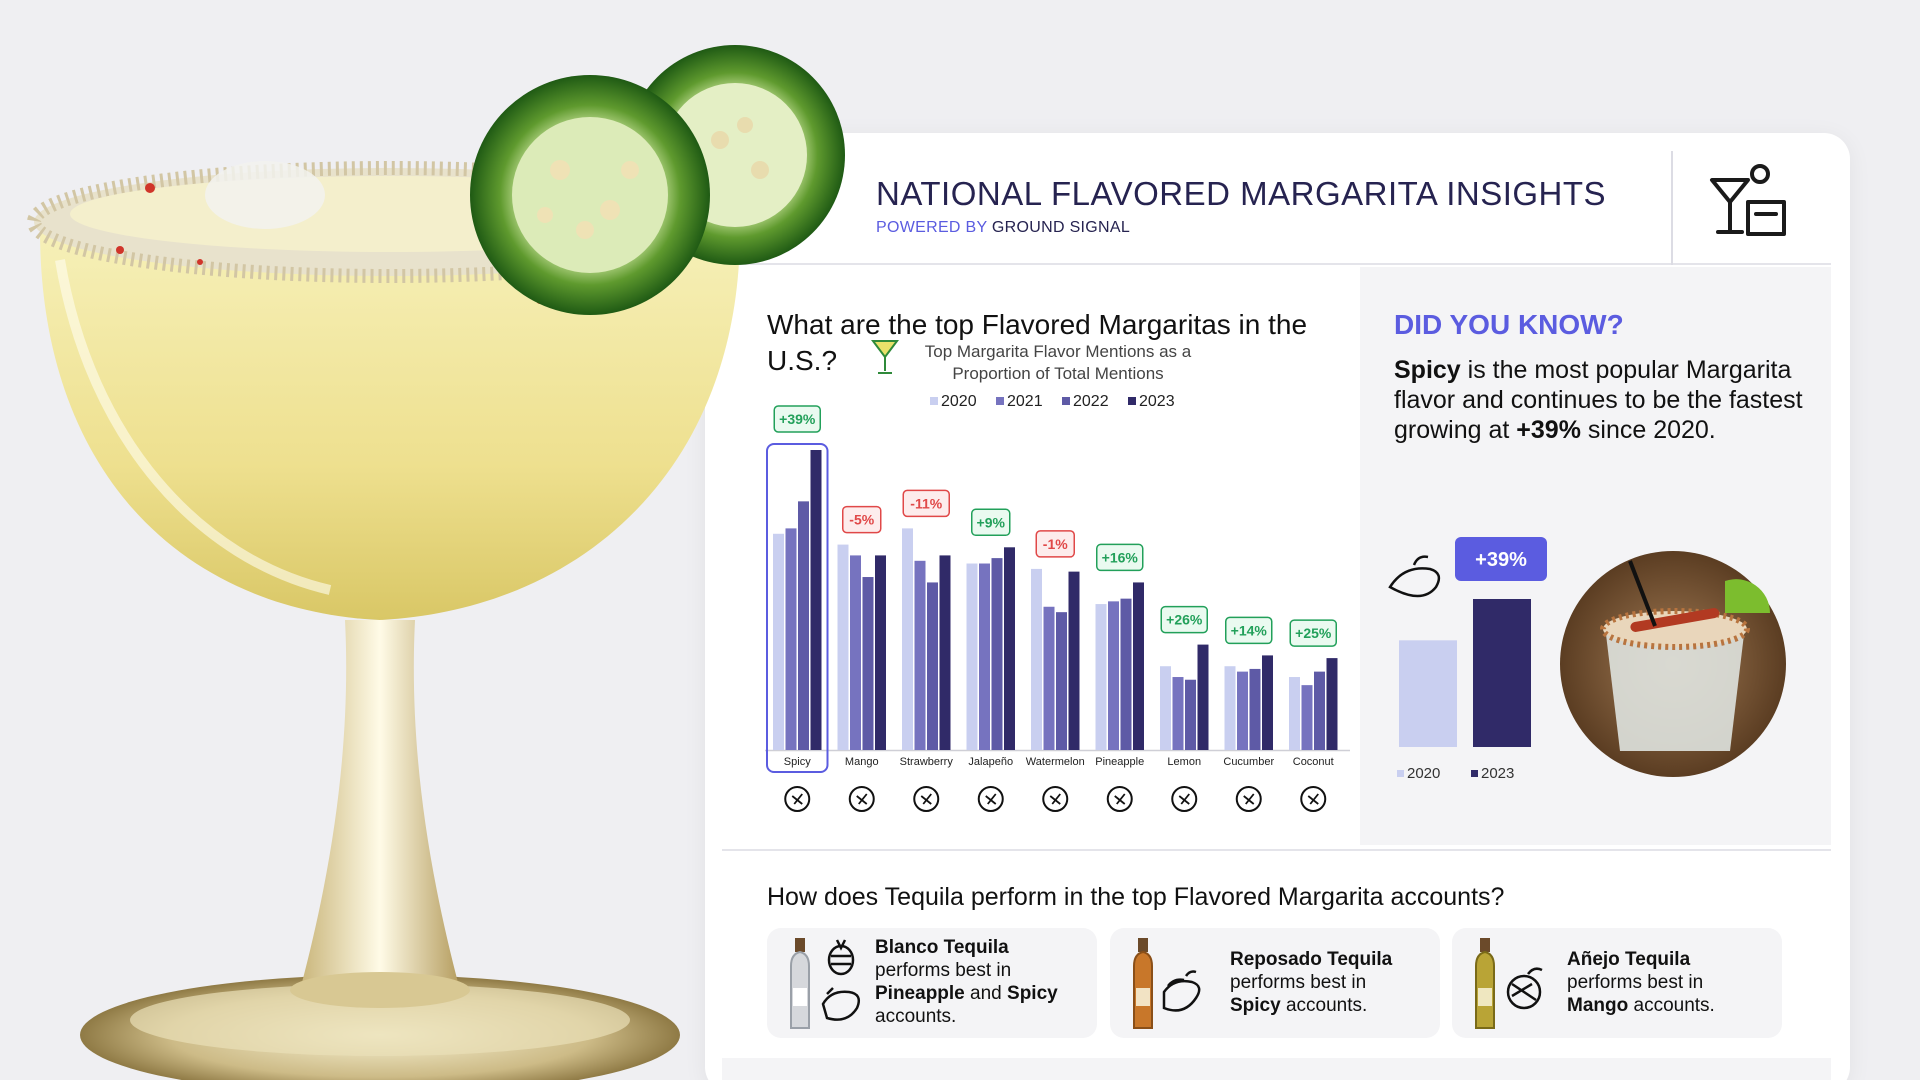 This screenshot has height=1080, width=1920. What do you see at coordinates (1311, 959) in the screenshot?
I see `reposado-name: Reposado Tequila` at bounding box center [1311, 959].